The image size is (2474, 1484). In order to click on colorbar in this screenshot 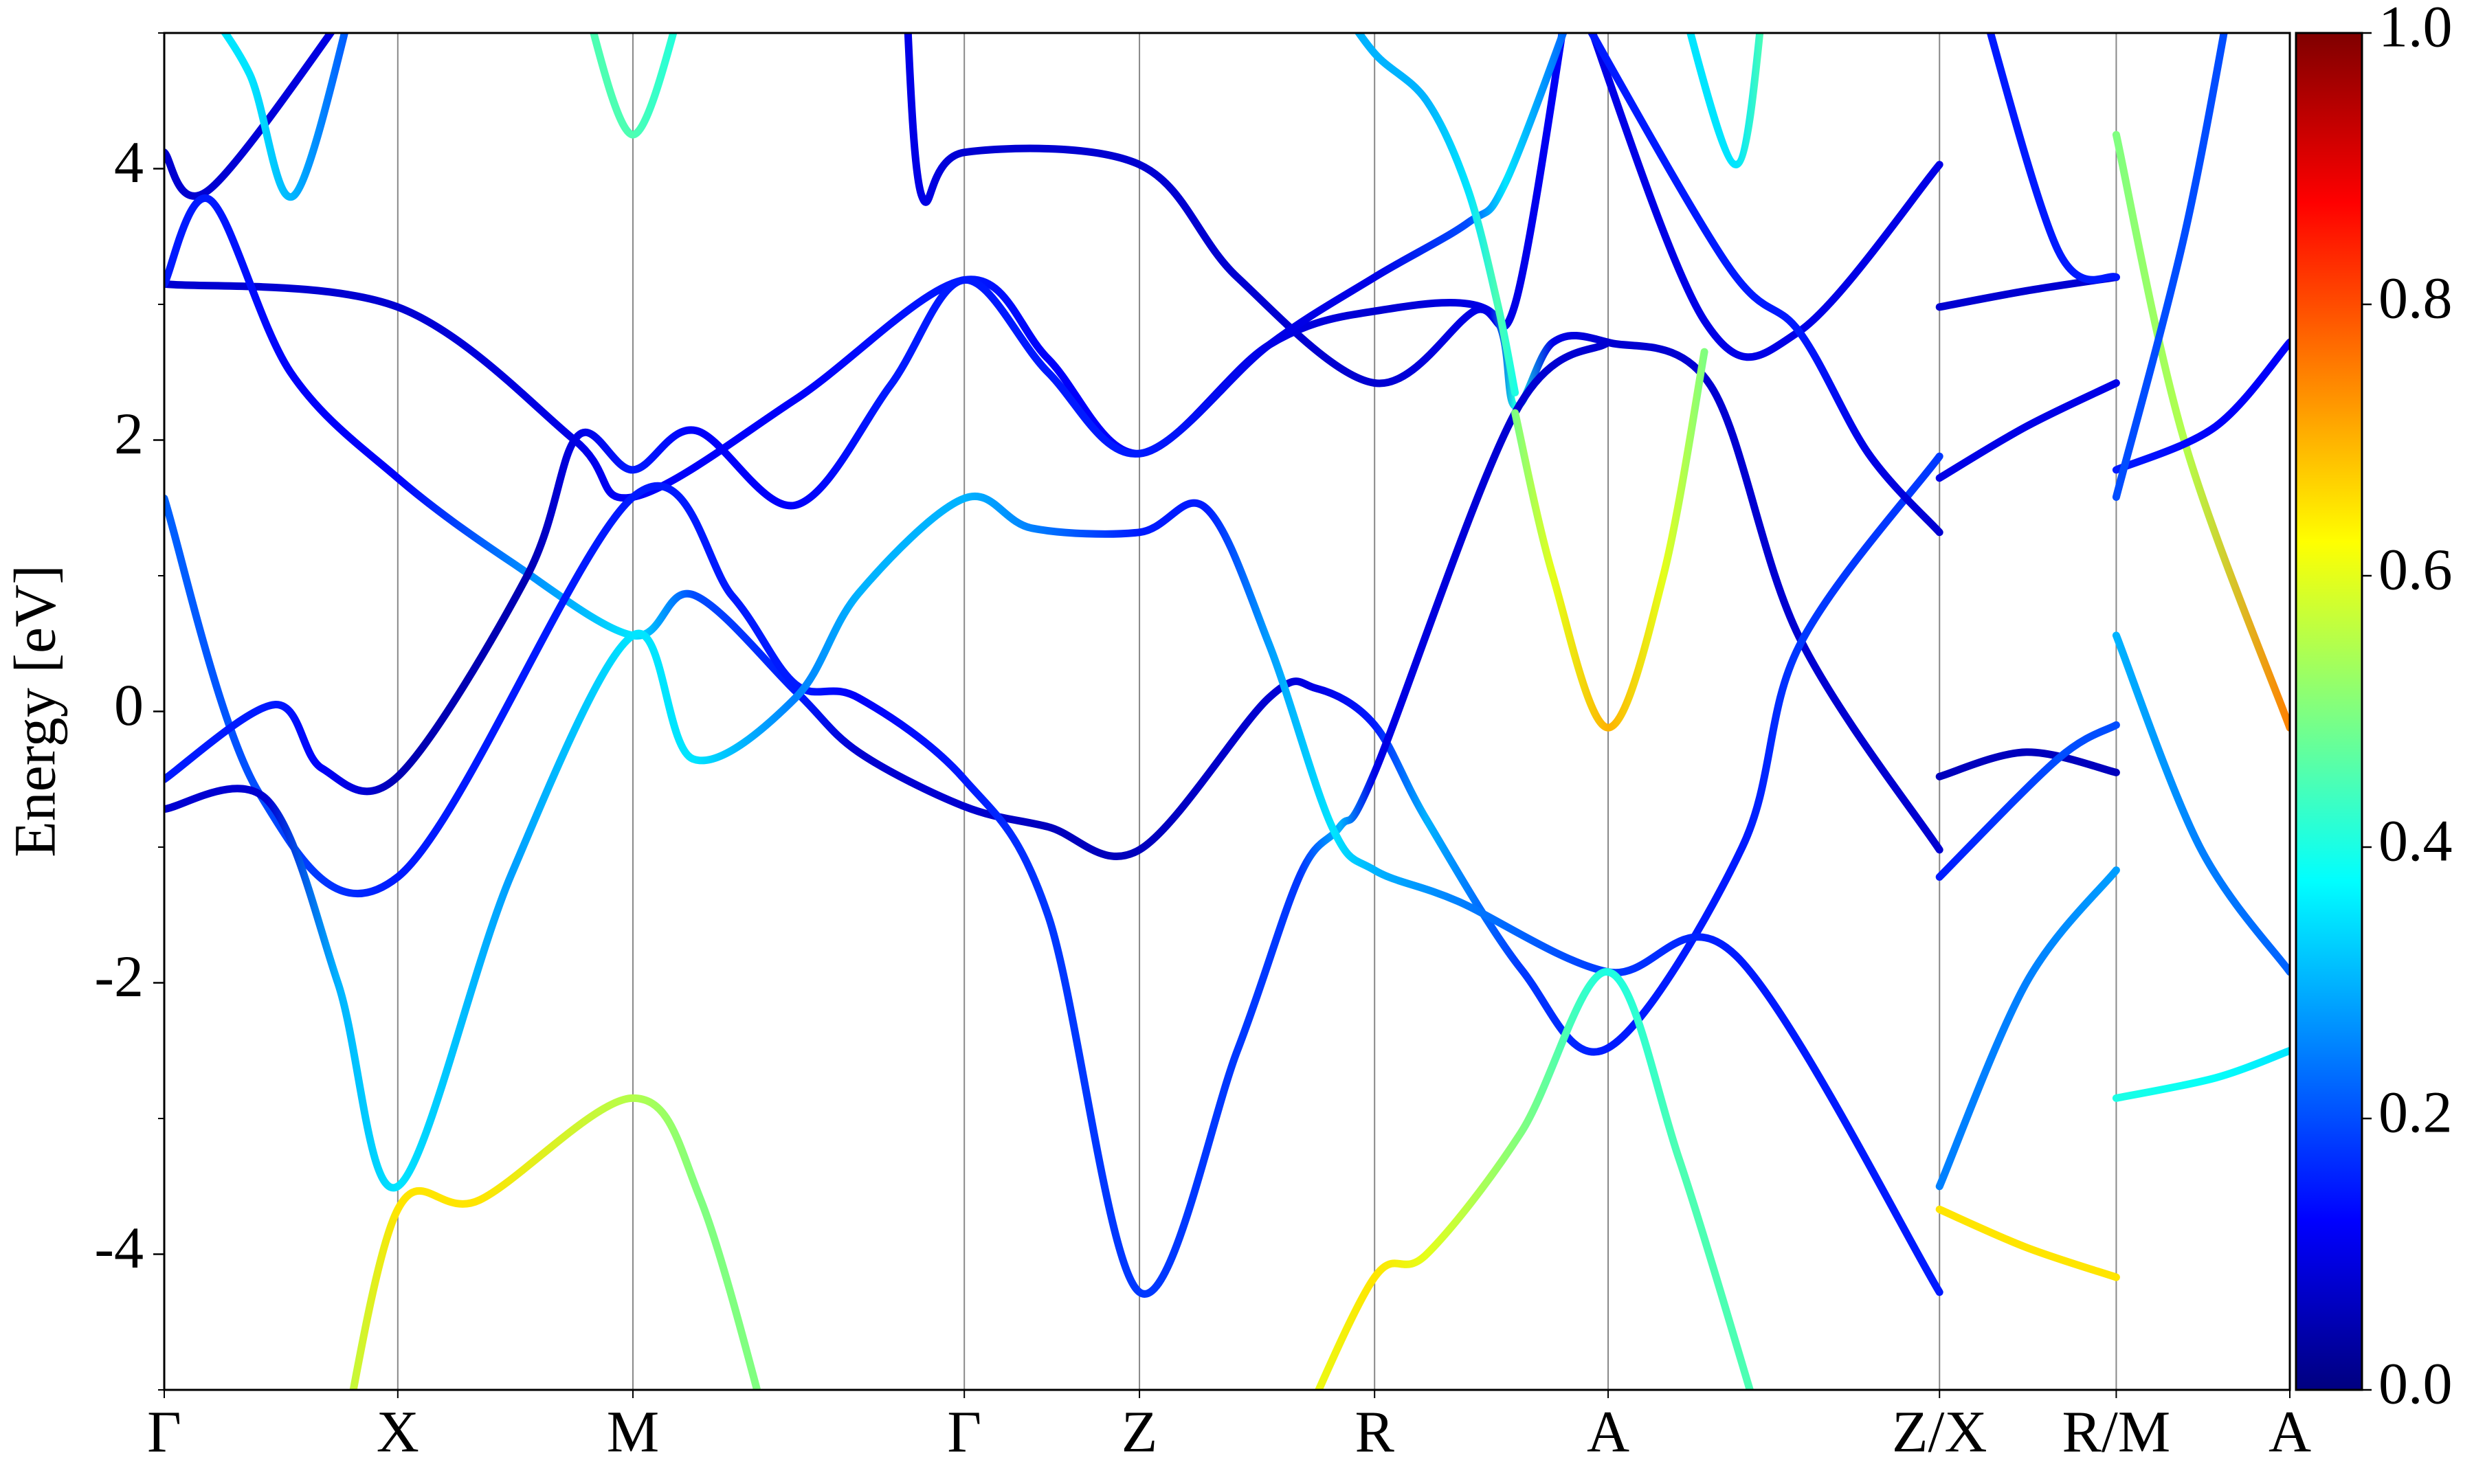, I will do `click(2329, 711)`.